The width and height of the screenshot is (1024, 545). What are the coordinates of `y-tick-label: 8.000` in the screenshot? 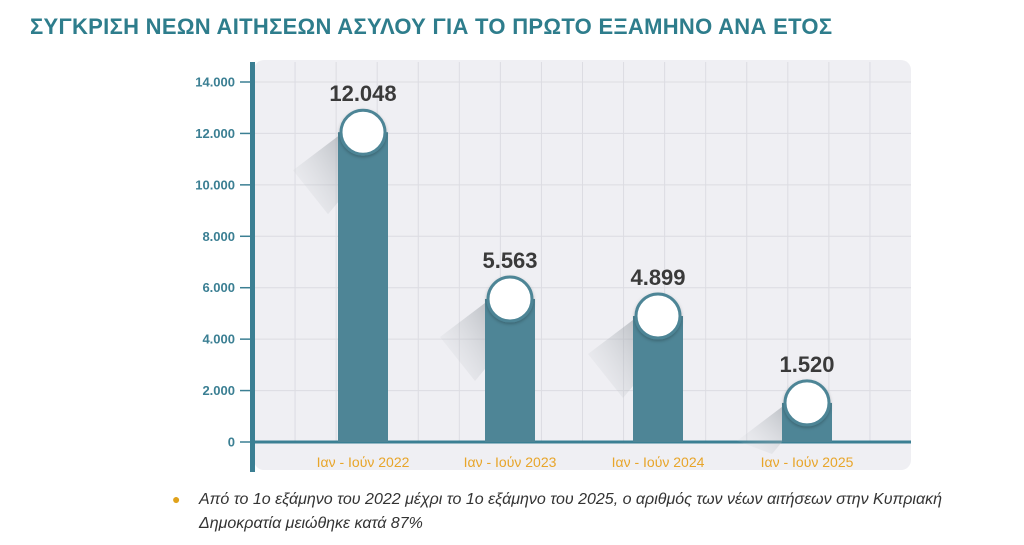 It's located at (218, 236).